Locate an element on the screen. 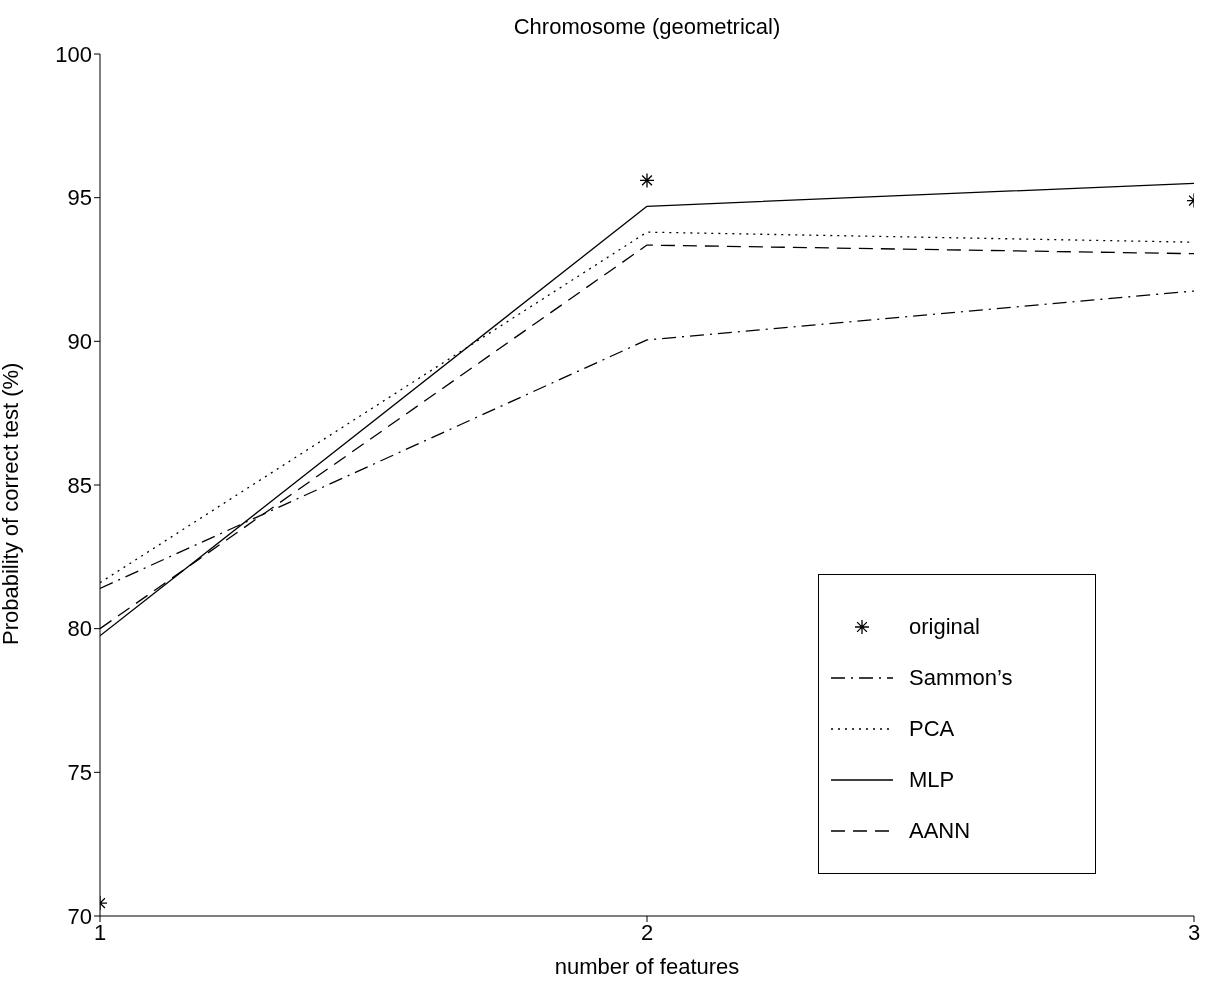  legend-label: MLP is located at coordinates (932, 779).